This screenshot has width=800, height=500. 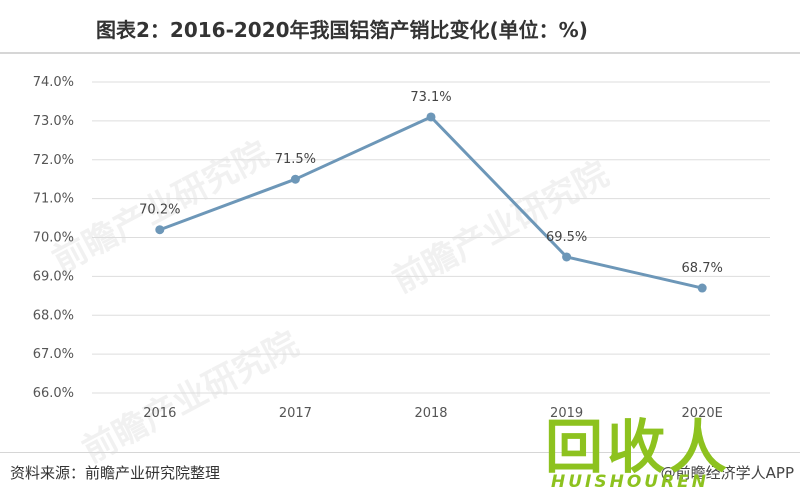 I want to click on y-tick-label: 73.0%, so click(x=53, y=121).